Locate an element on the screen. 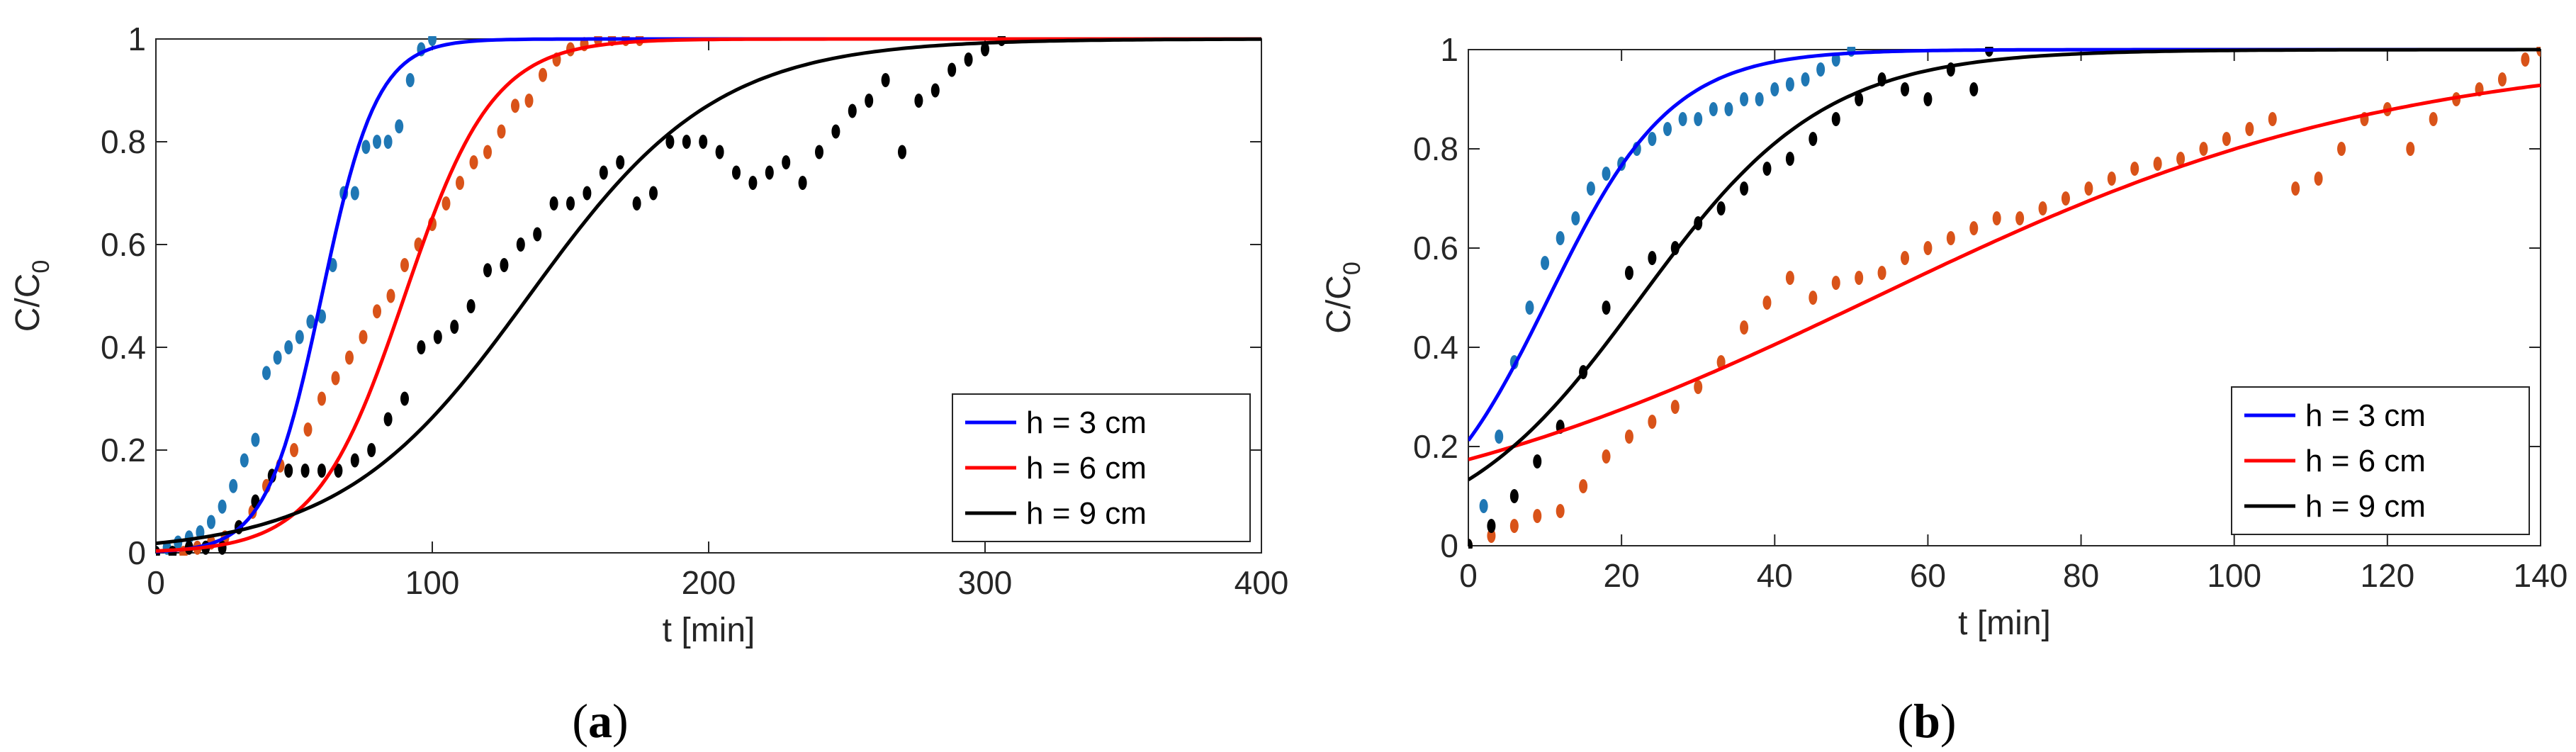 The height and width of the screenshot is (752, 2576). y-tick-label-b-5: 1 is located at coordinates (1449, 49).